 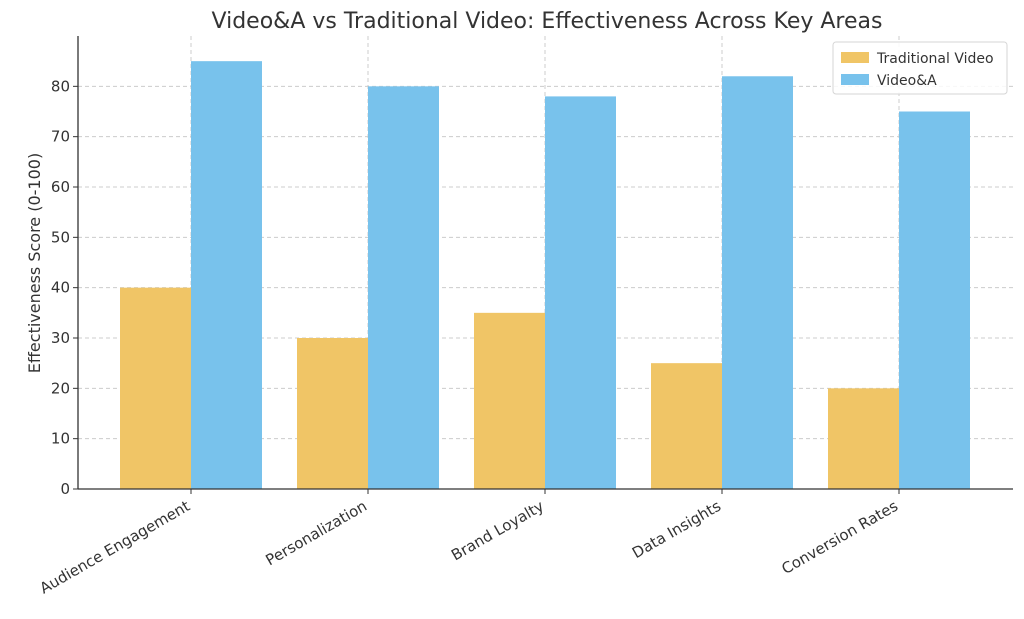 I want to click on y-tick-label: 70, so click(x=60, y=137).